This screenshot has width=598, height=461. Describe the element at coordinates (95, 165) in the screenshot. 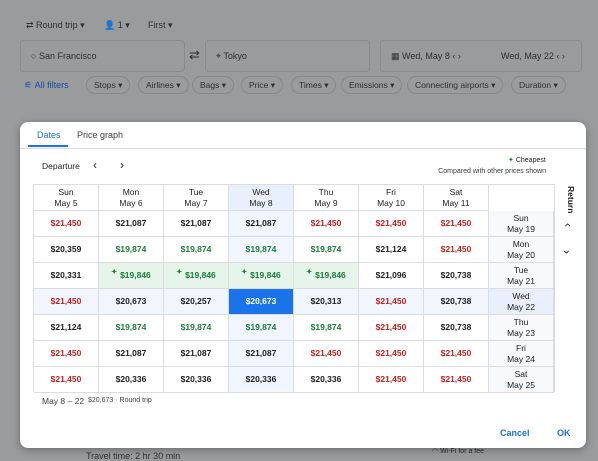

I see `prev-week: ‹` at that location.